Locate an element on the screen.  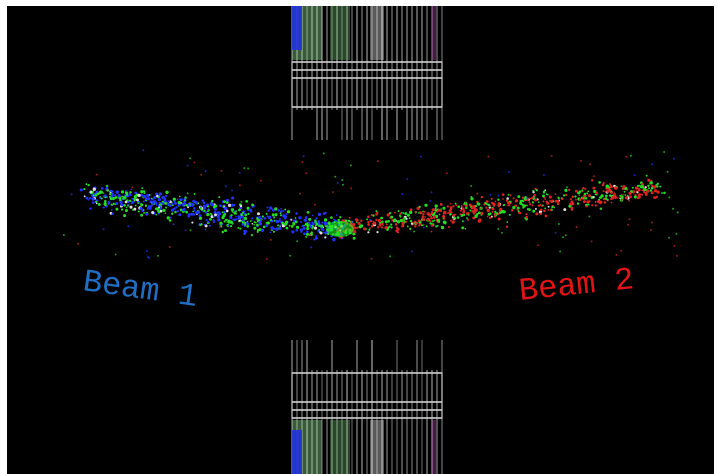
detector-block is located at coordinates (377, 447).